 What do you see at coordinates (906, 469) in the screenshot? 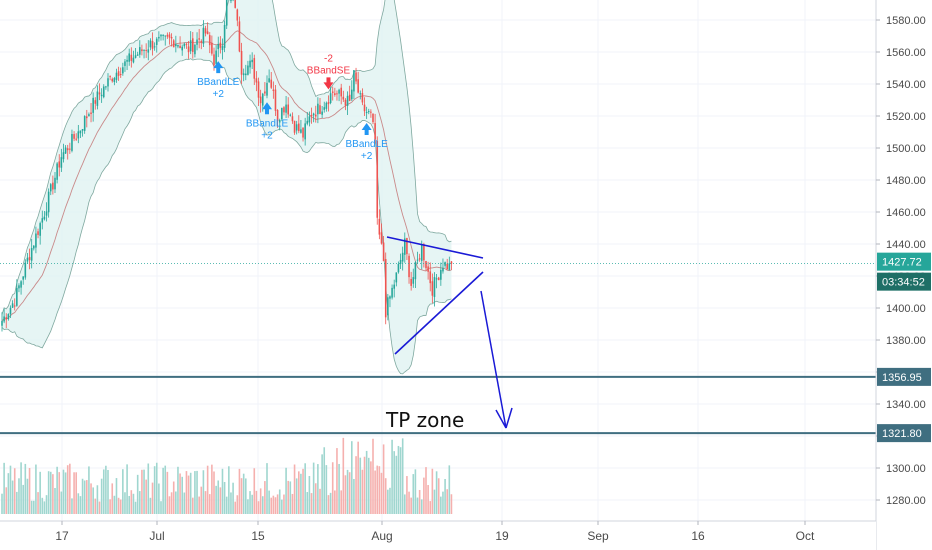
I see `y-tick-label: 1300.00` at bounding box center [906, 469].